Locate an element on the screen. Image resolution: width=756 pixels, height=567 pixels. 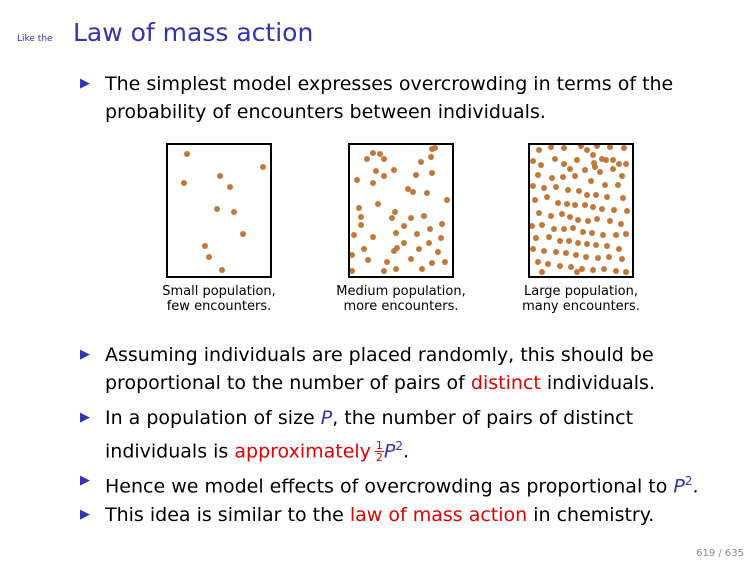
highlight-distinct: distinct is located at coordinates (505, 383).